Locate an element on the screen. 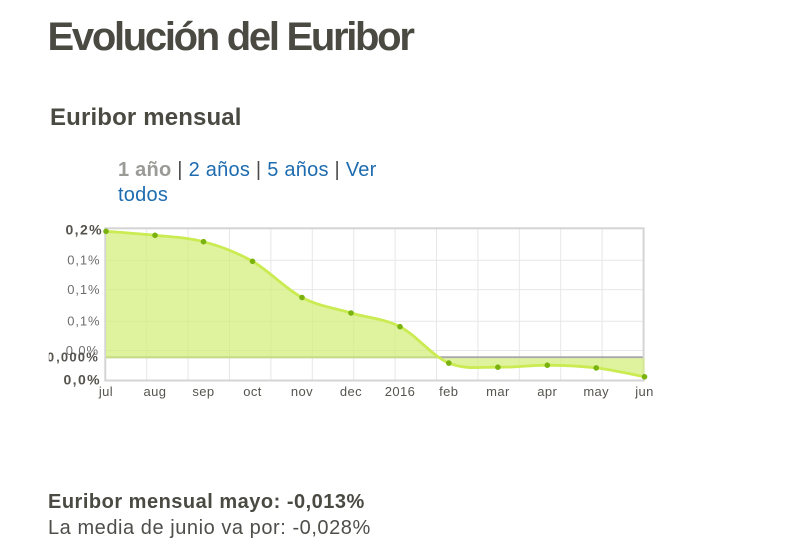 The image size is (789, 549). svg-text: jul is located at coordinates (105, 391).